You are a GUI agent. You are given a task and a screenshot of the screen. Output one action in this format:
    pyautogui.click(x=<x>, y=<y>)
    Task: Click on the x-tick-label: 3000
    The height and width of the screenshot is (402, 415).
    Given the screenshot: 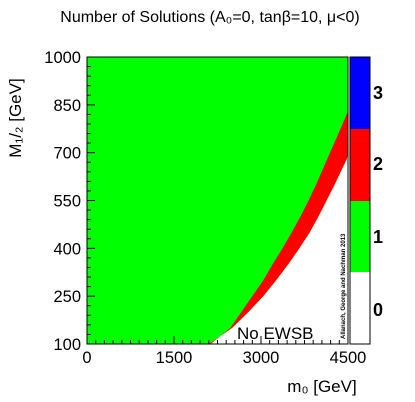 What is the action you would take?
    pyautogui.click(x=261, y=358)
    